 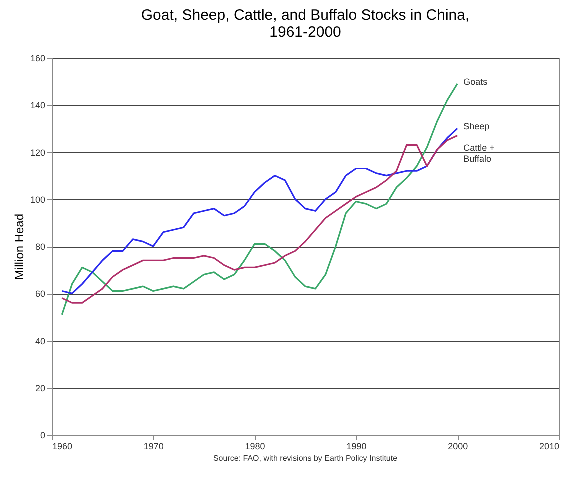 What do you see at coordinates (305, 458) in the screenshot?
I see `source-note: Source: FAO, with revisions by Earth Policy Institute` at bounding box center [305, 458].